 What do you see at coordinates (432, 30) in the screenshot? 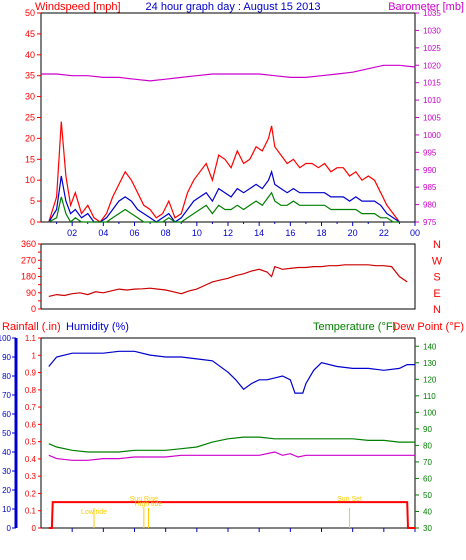
I see `baro-y-tick-label: 1030` at bounding box center [432, 30].